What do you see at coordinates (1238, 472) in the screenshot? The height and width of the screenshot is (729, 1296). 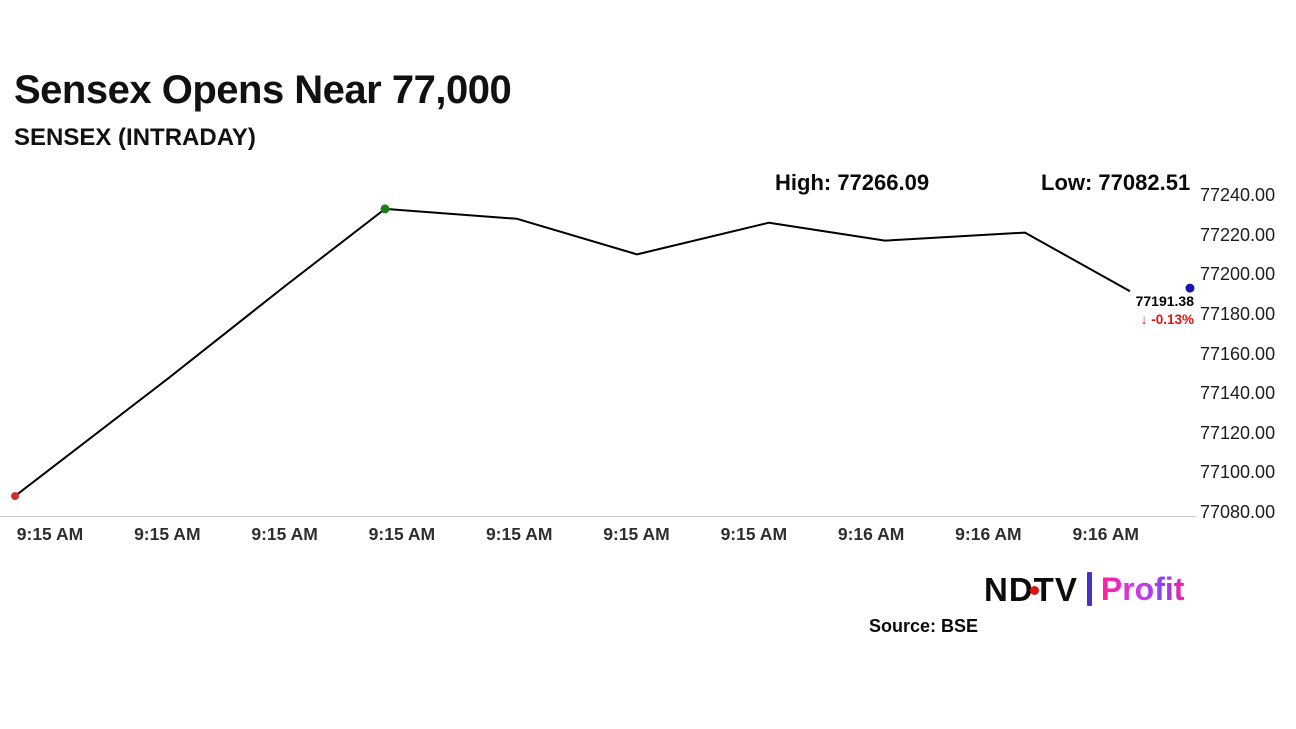 I see `y-axis-tick-label: 77100.00` at bounding box center [1238, 472].